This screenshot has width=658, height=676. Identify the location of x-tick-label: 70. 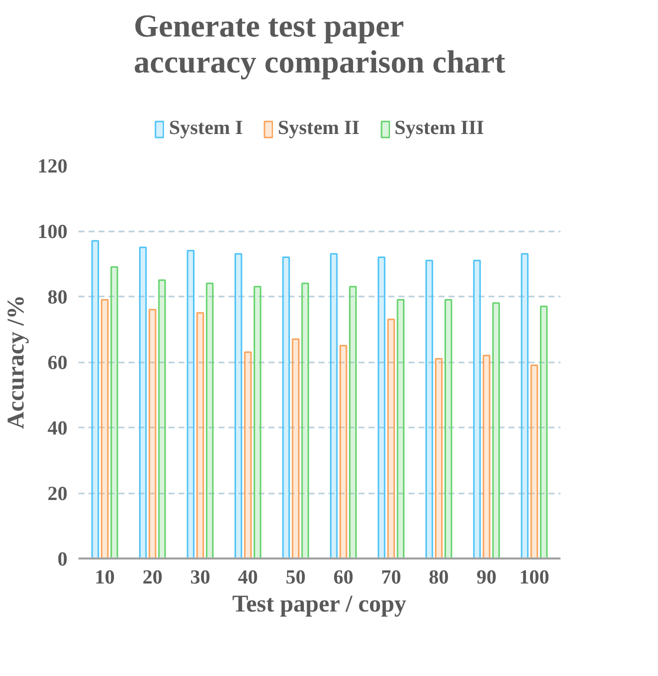
(391, 577).